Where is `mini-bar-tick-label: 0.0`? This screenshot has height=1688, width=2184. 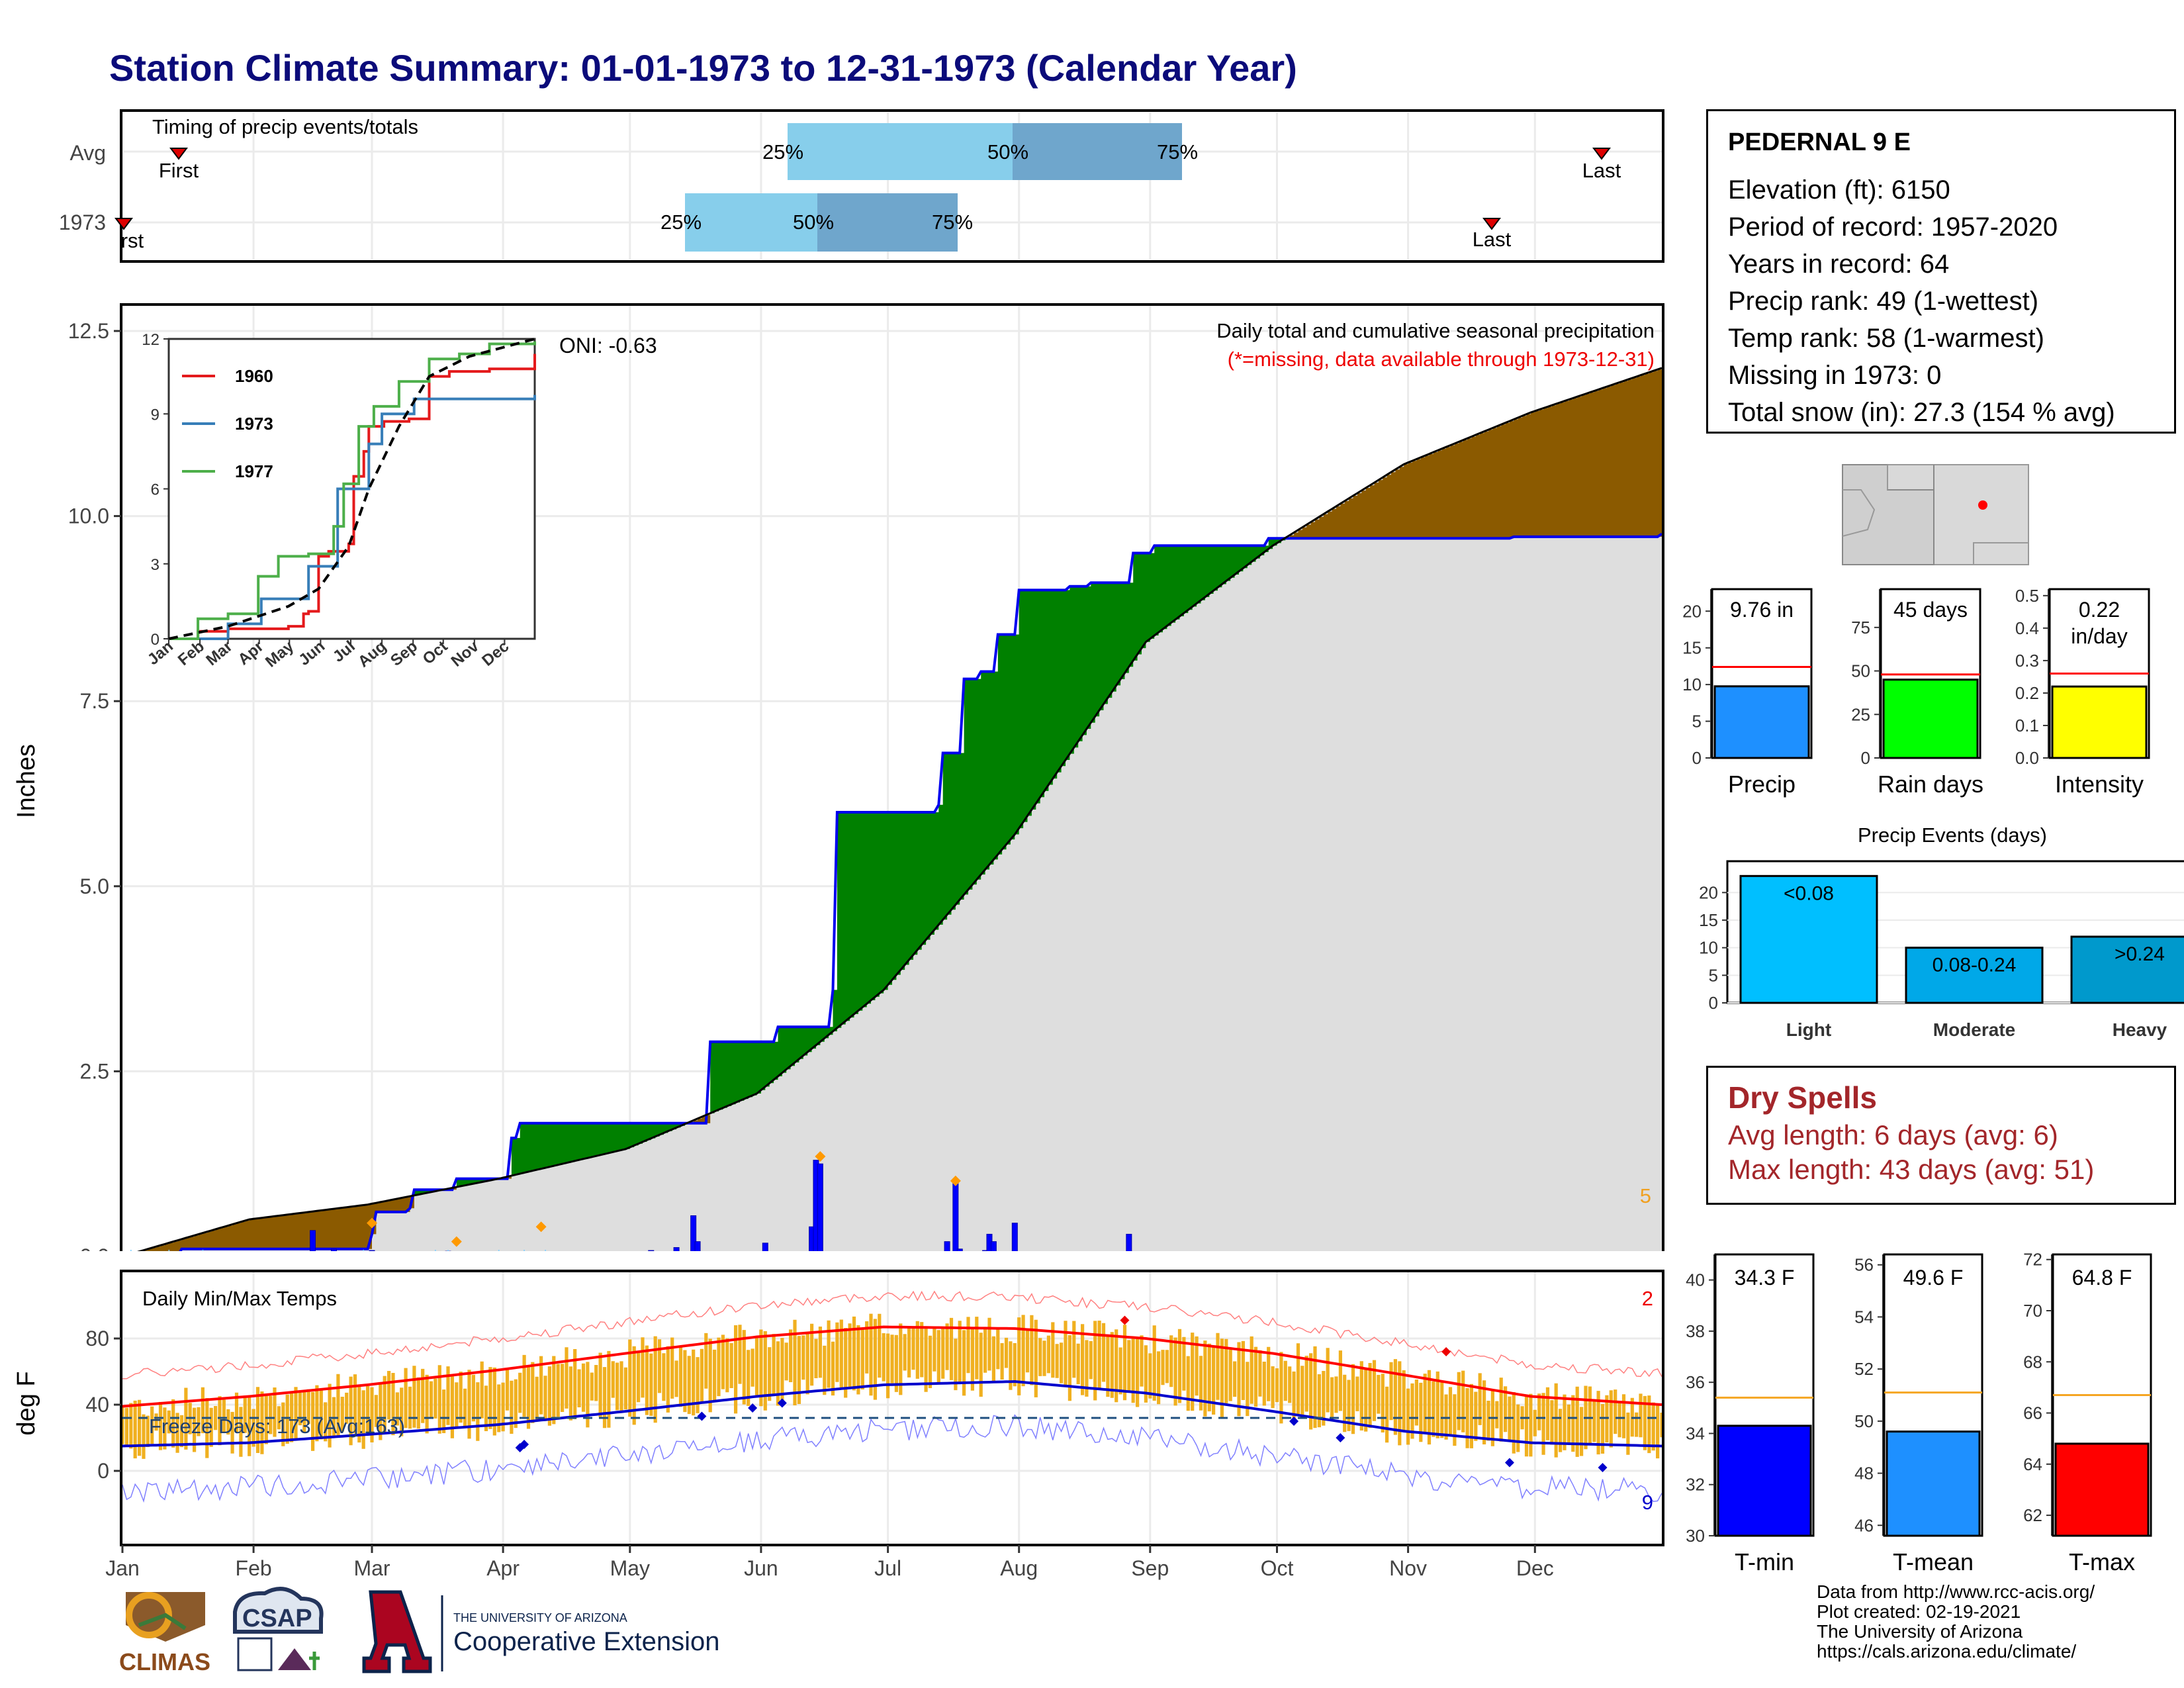 mini-bar-tick-label: 0.0 is located at coordinates (2027, 758).